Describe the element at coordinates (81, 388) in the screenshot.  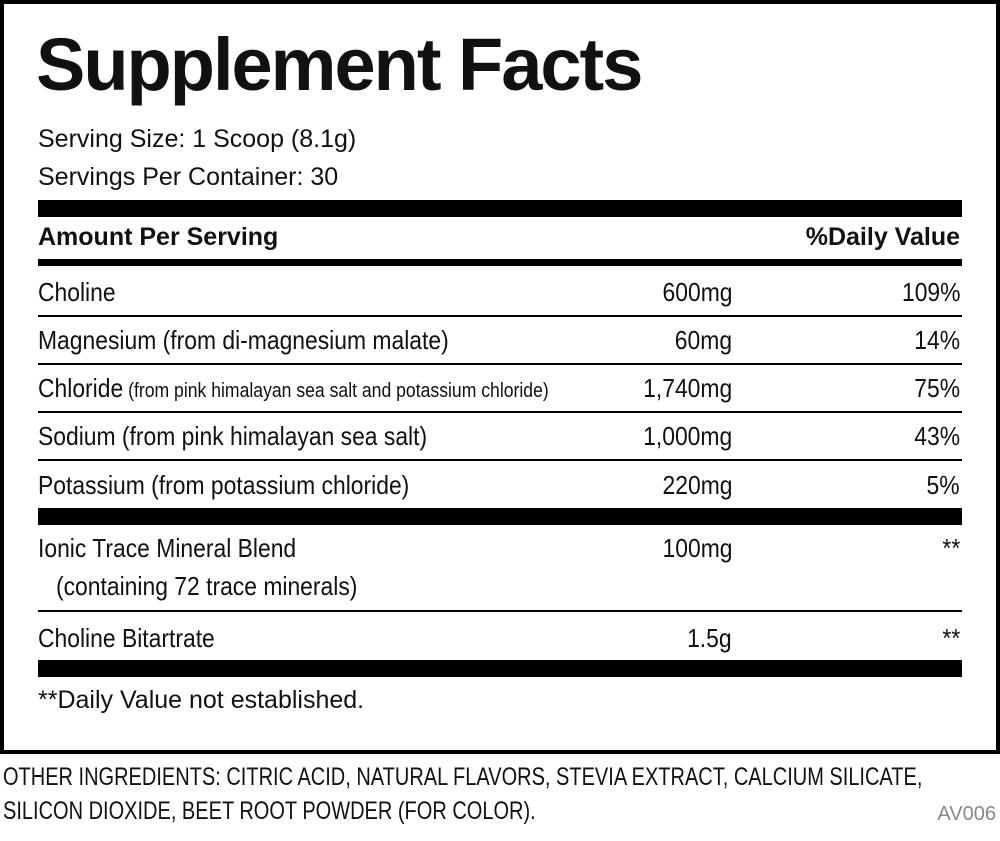
I see `nutrient-name-text: Chloride` at that location.